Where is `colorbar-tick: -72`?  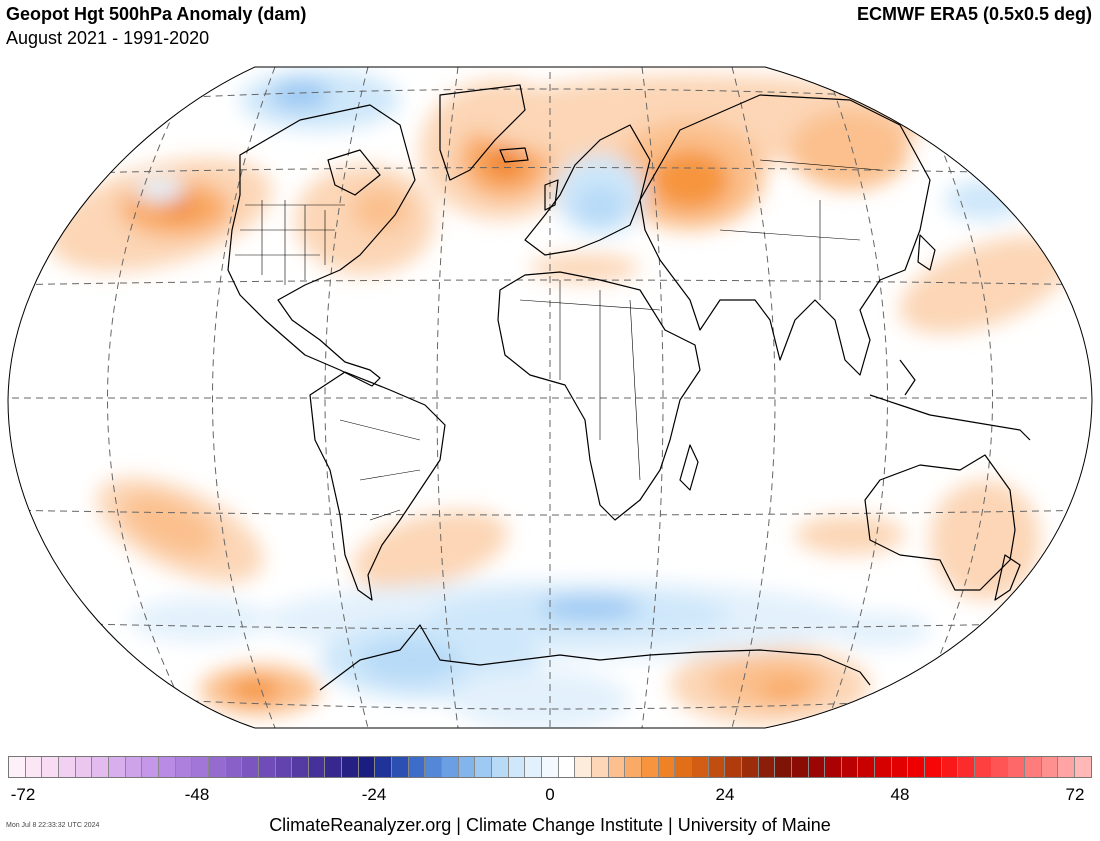
colorbar-tick: -72 is located at coordinates (23, 794).